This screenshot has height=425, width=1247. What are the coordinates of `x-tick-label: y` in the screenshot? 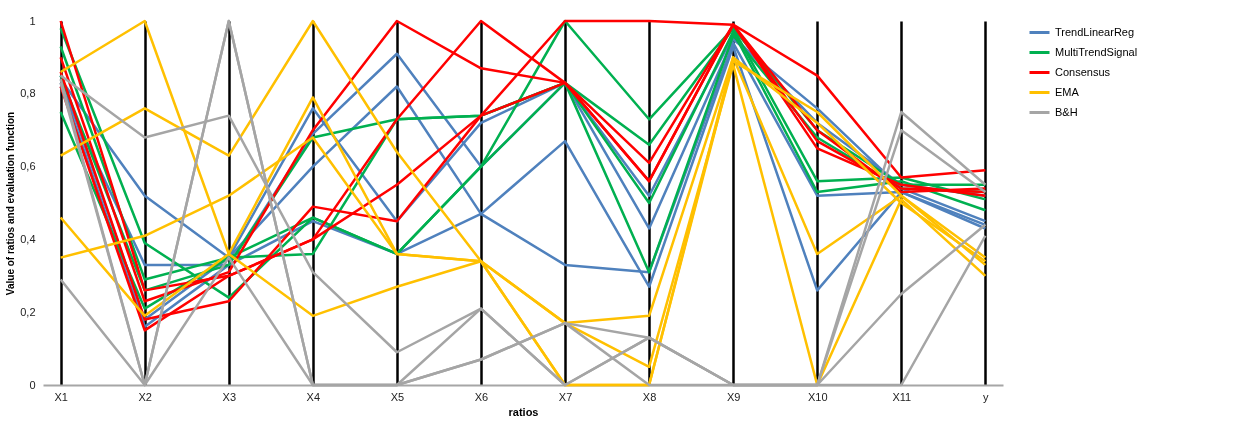 It's located at (986, 396).